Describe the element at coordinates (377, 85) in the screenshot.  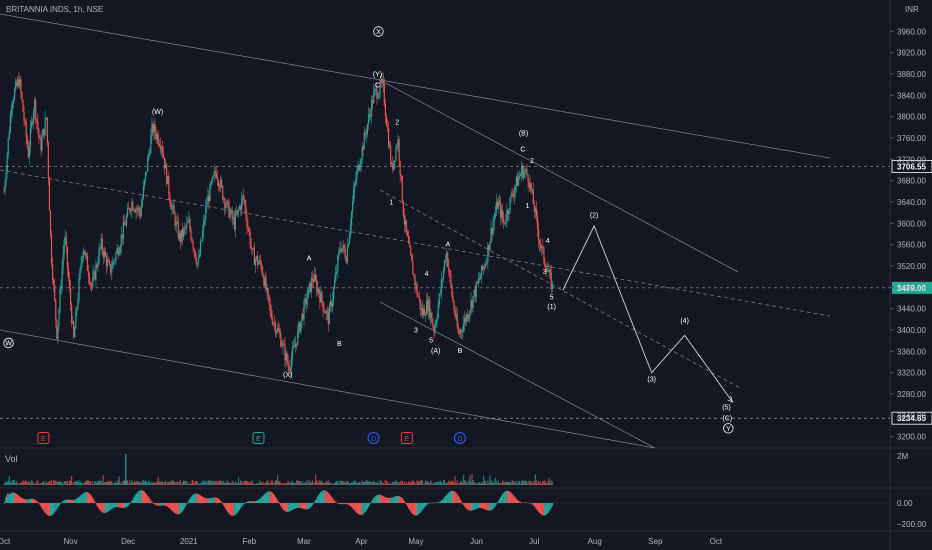
I see `wave-label: C` at that location.